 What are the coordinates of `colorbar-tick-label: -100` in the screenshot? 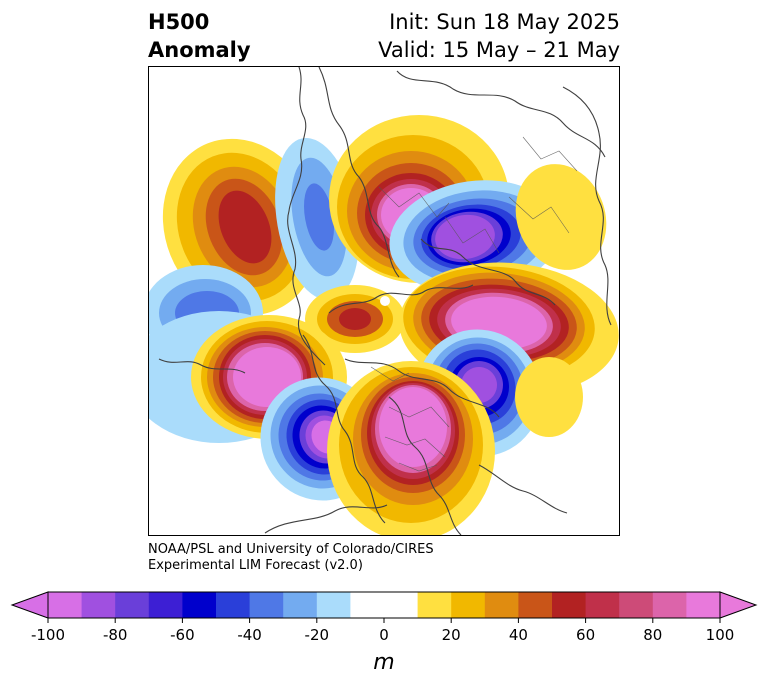 It's located at (48, 635).